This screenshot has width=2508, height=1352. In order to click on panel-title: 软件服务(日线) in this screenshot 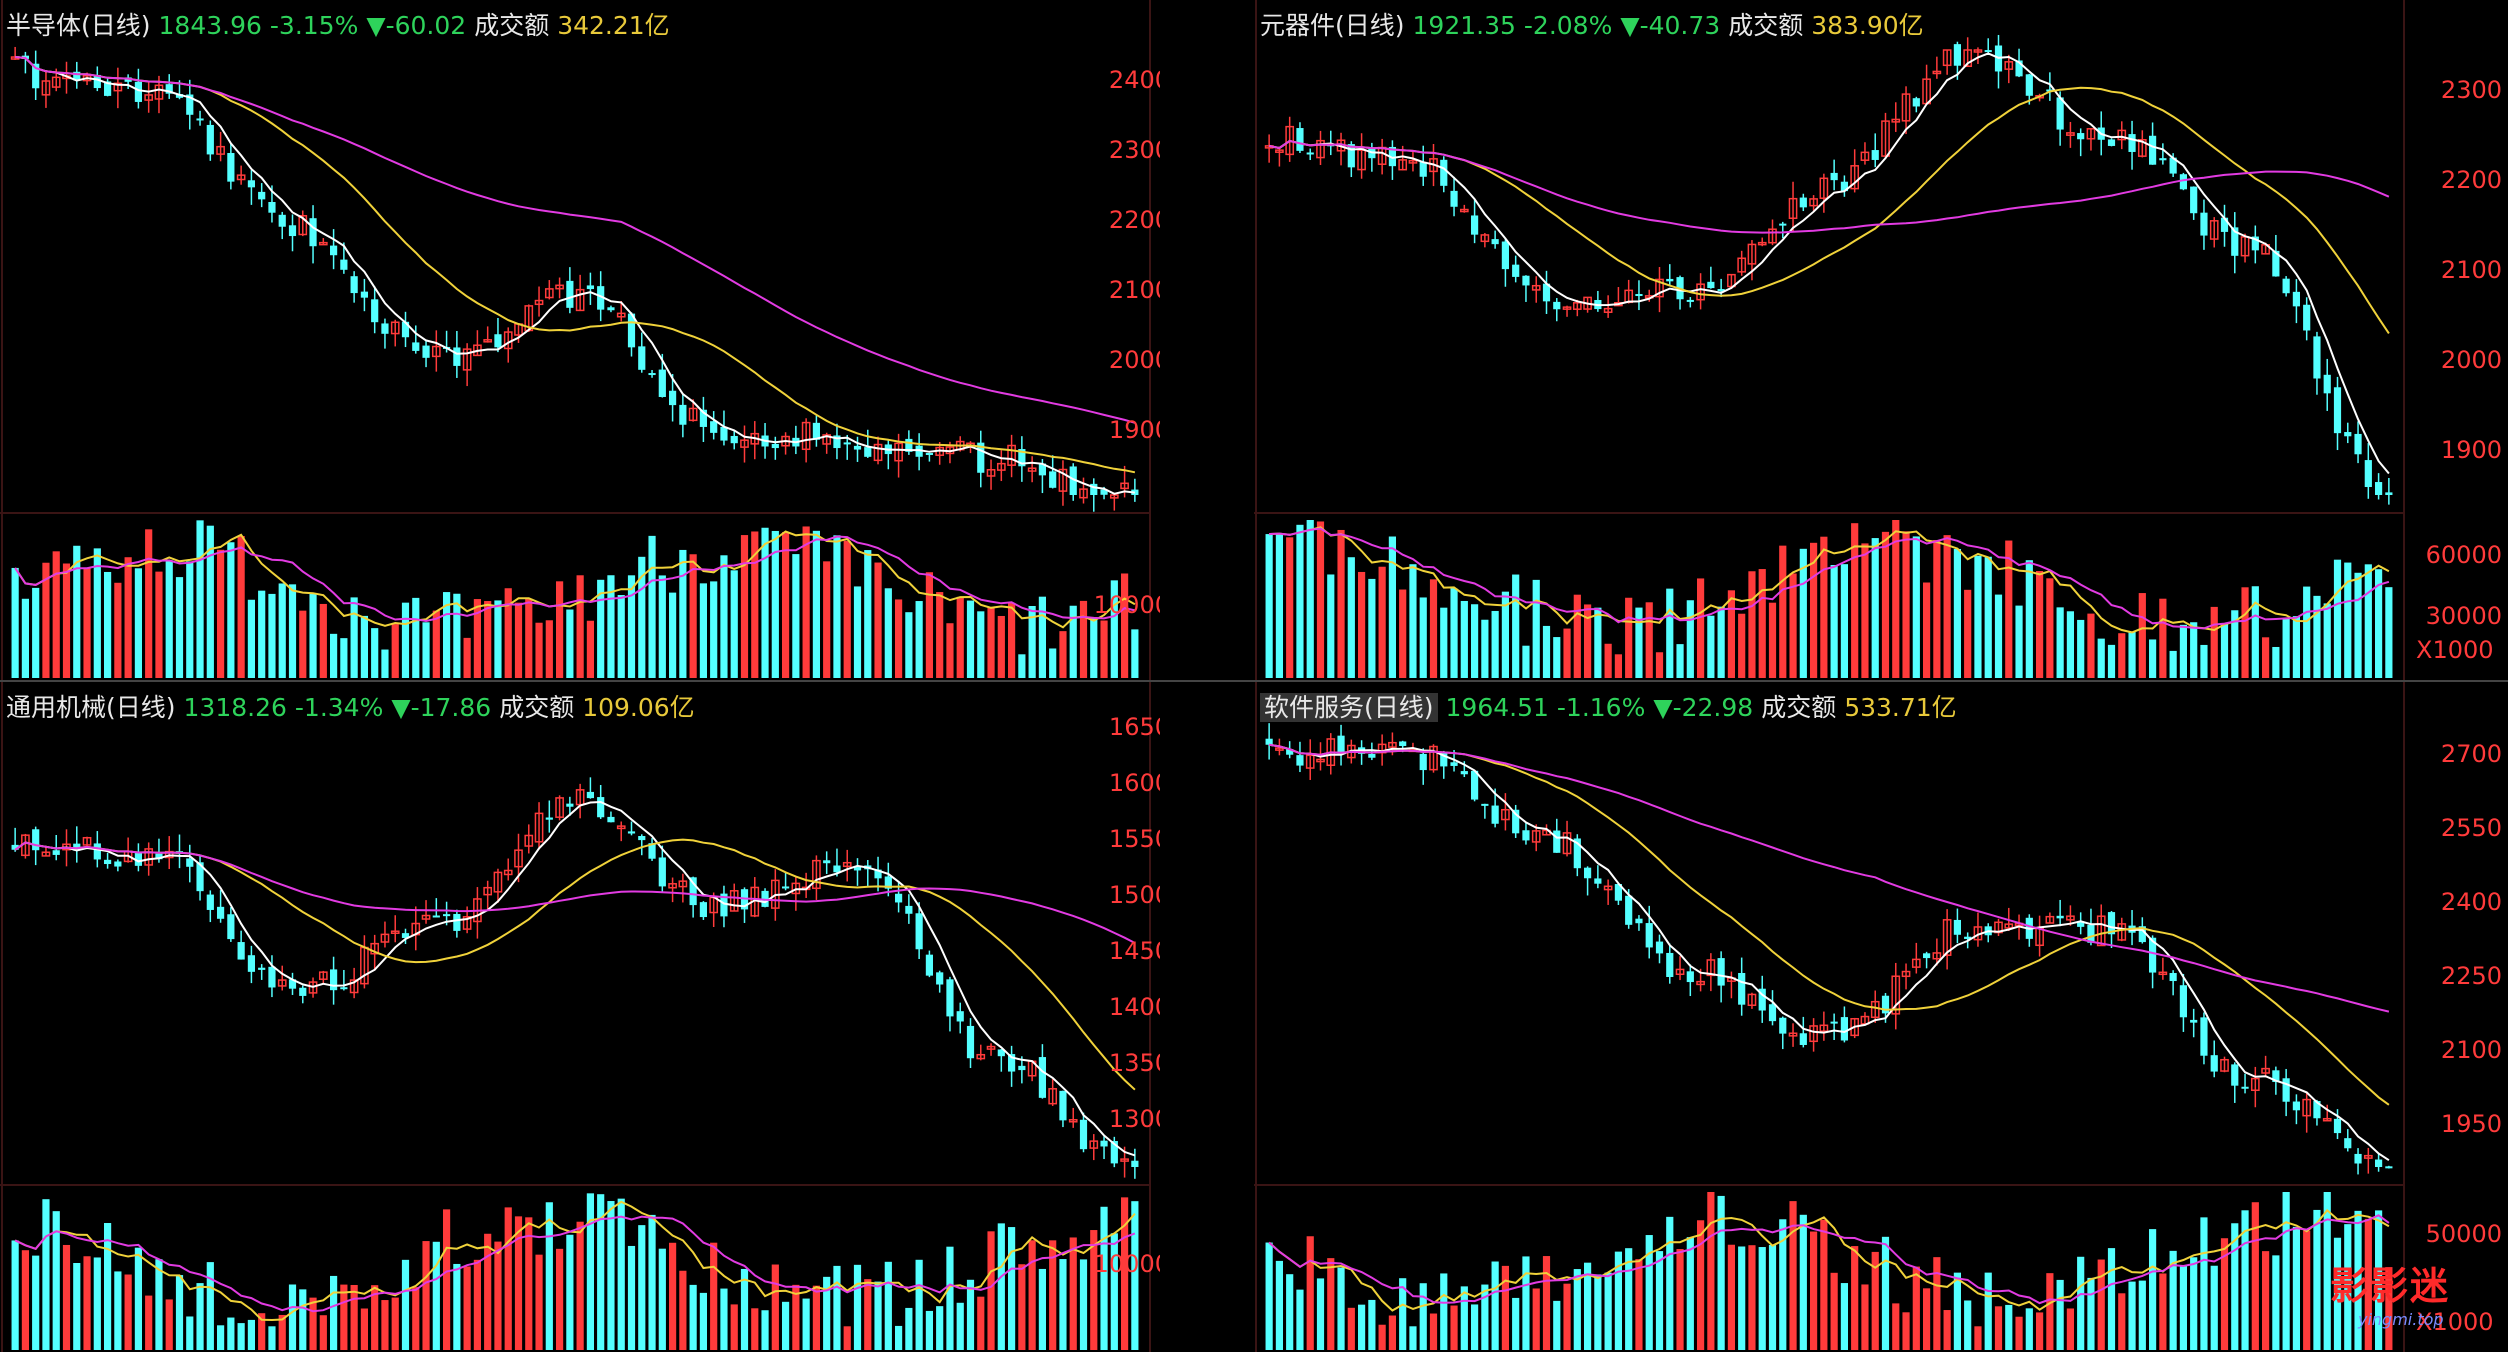, I will do `click(1349, 707)`.